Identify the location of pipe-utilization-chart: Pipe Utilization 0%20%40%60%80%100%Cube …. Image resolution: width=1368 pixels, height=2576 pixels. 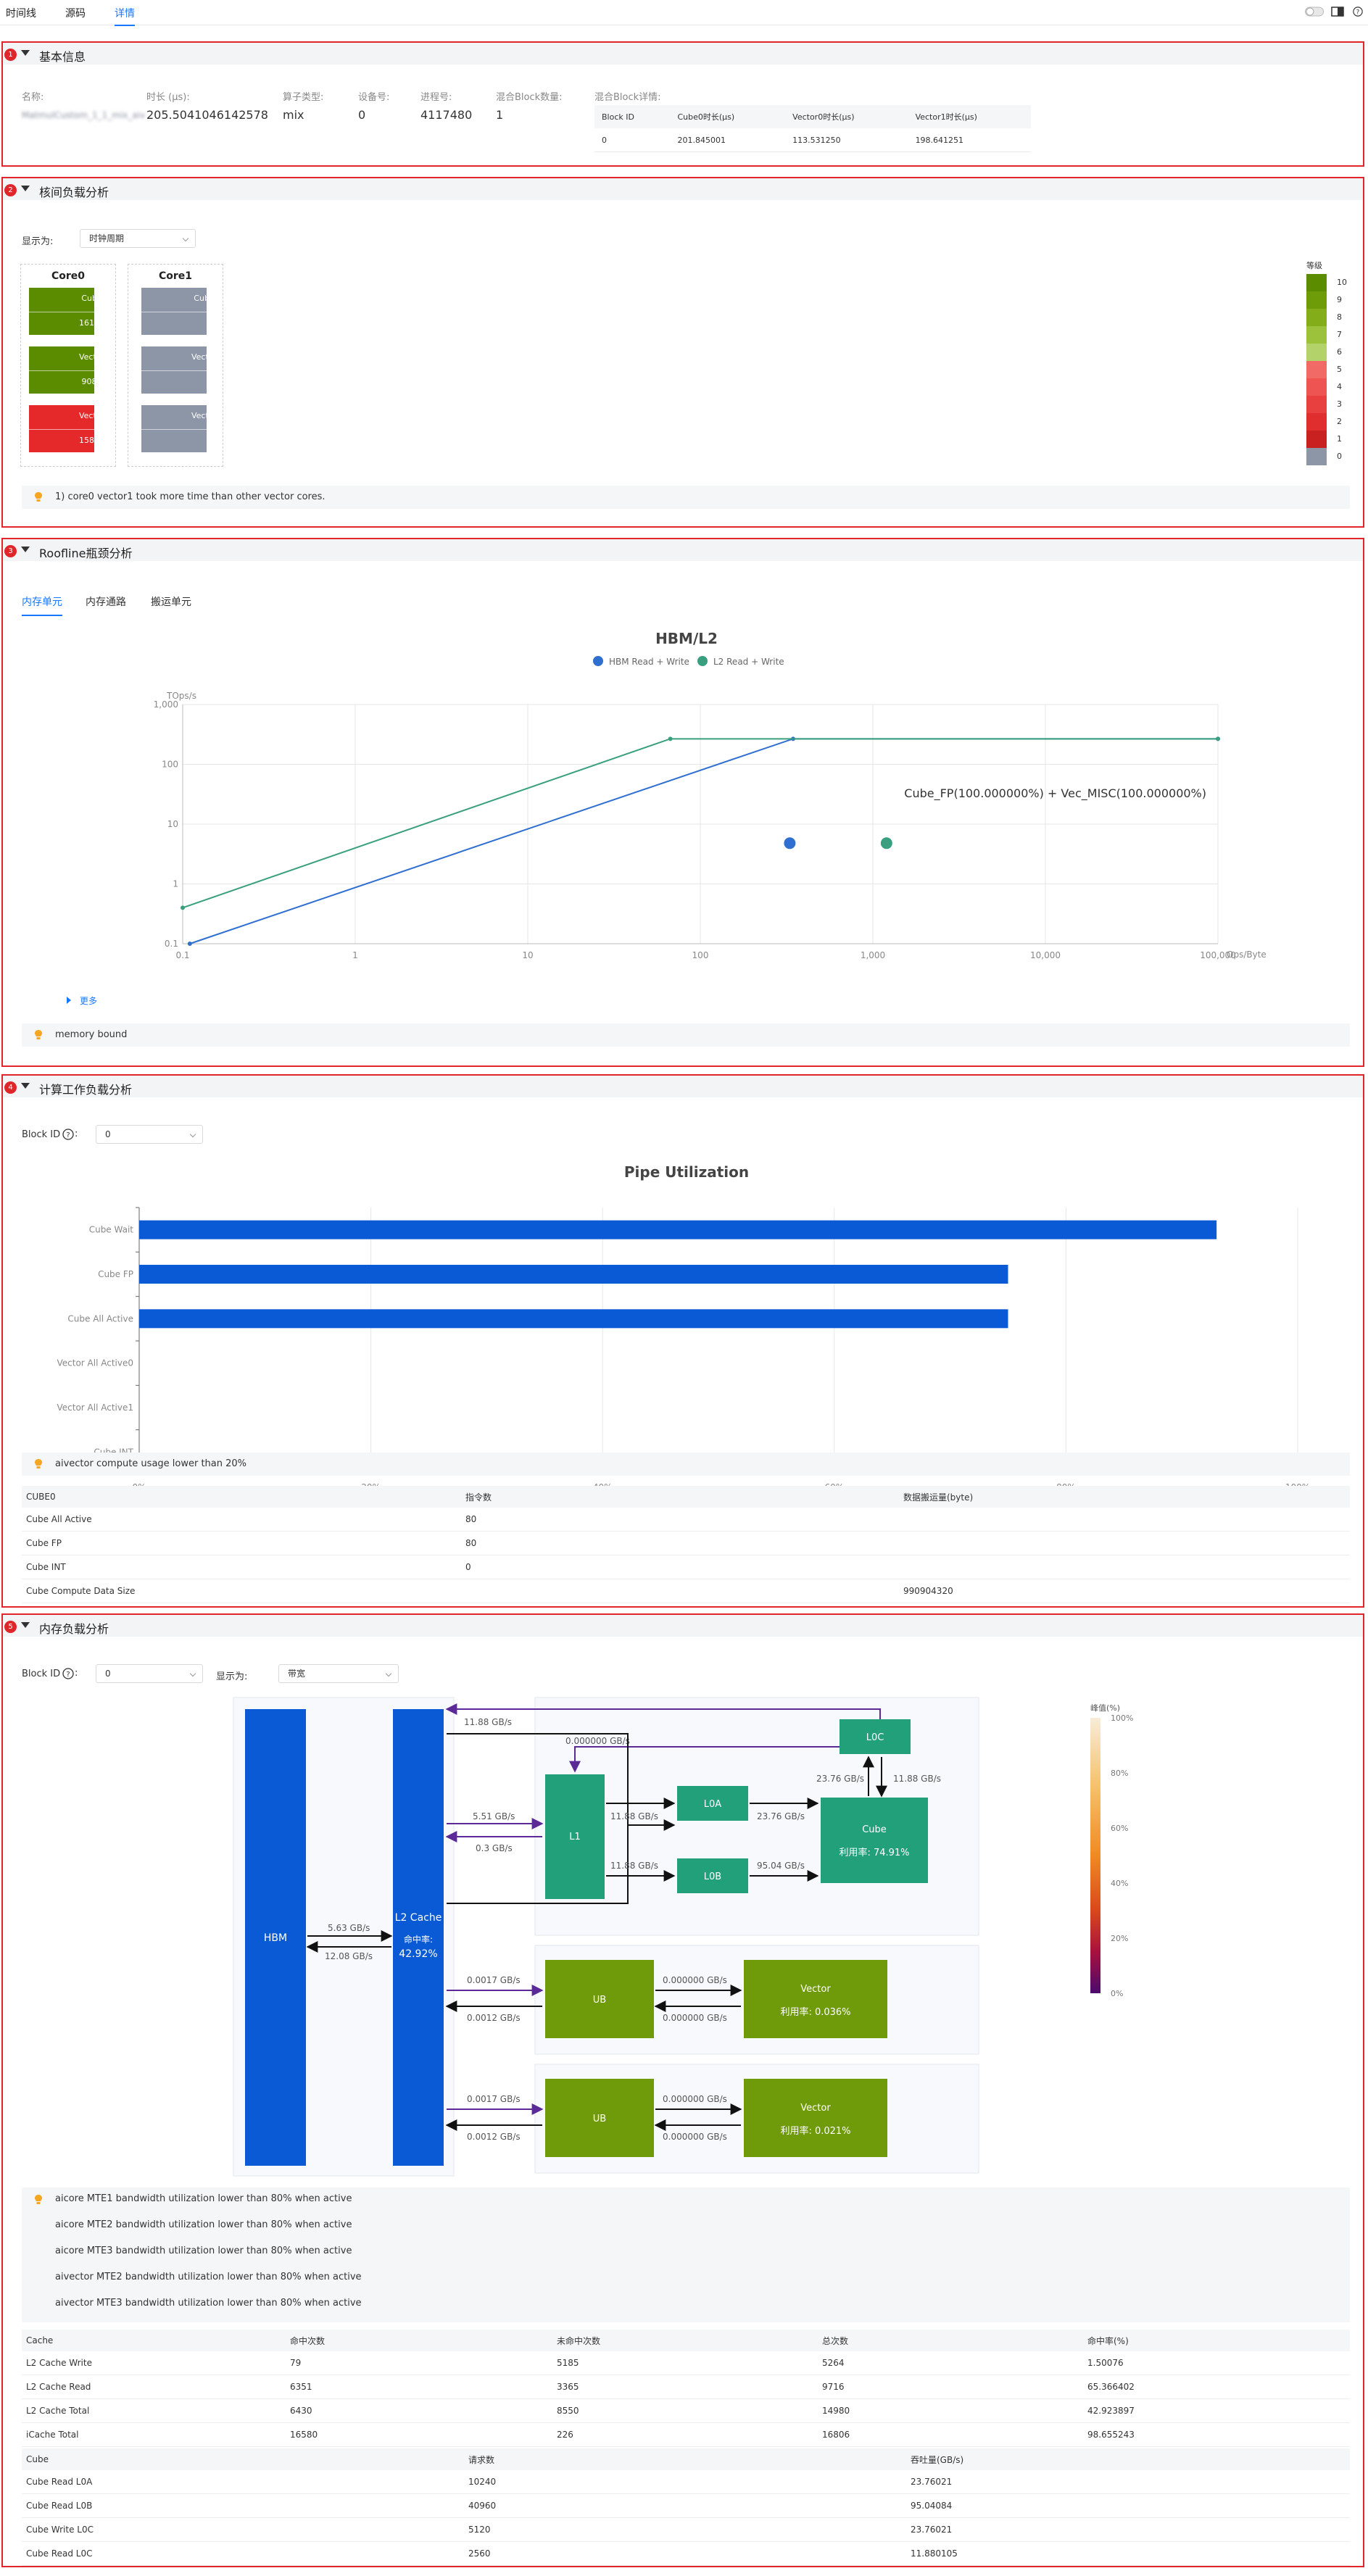
(684, 1327).